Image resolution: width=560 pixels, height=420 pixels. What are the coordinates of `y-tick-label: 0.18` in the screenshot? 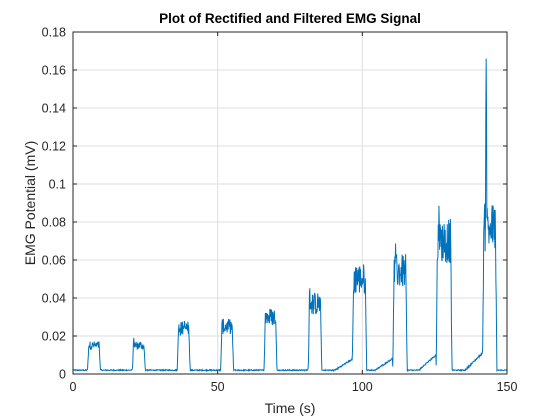 It's located at (54, 33).